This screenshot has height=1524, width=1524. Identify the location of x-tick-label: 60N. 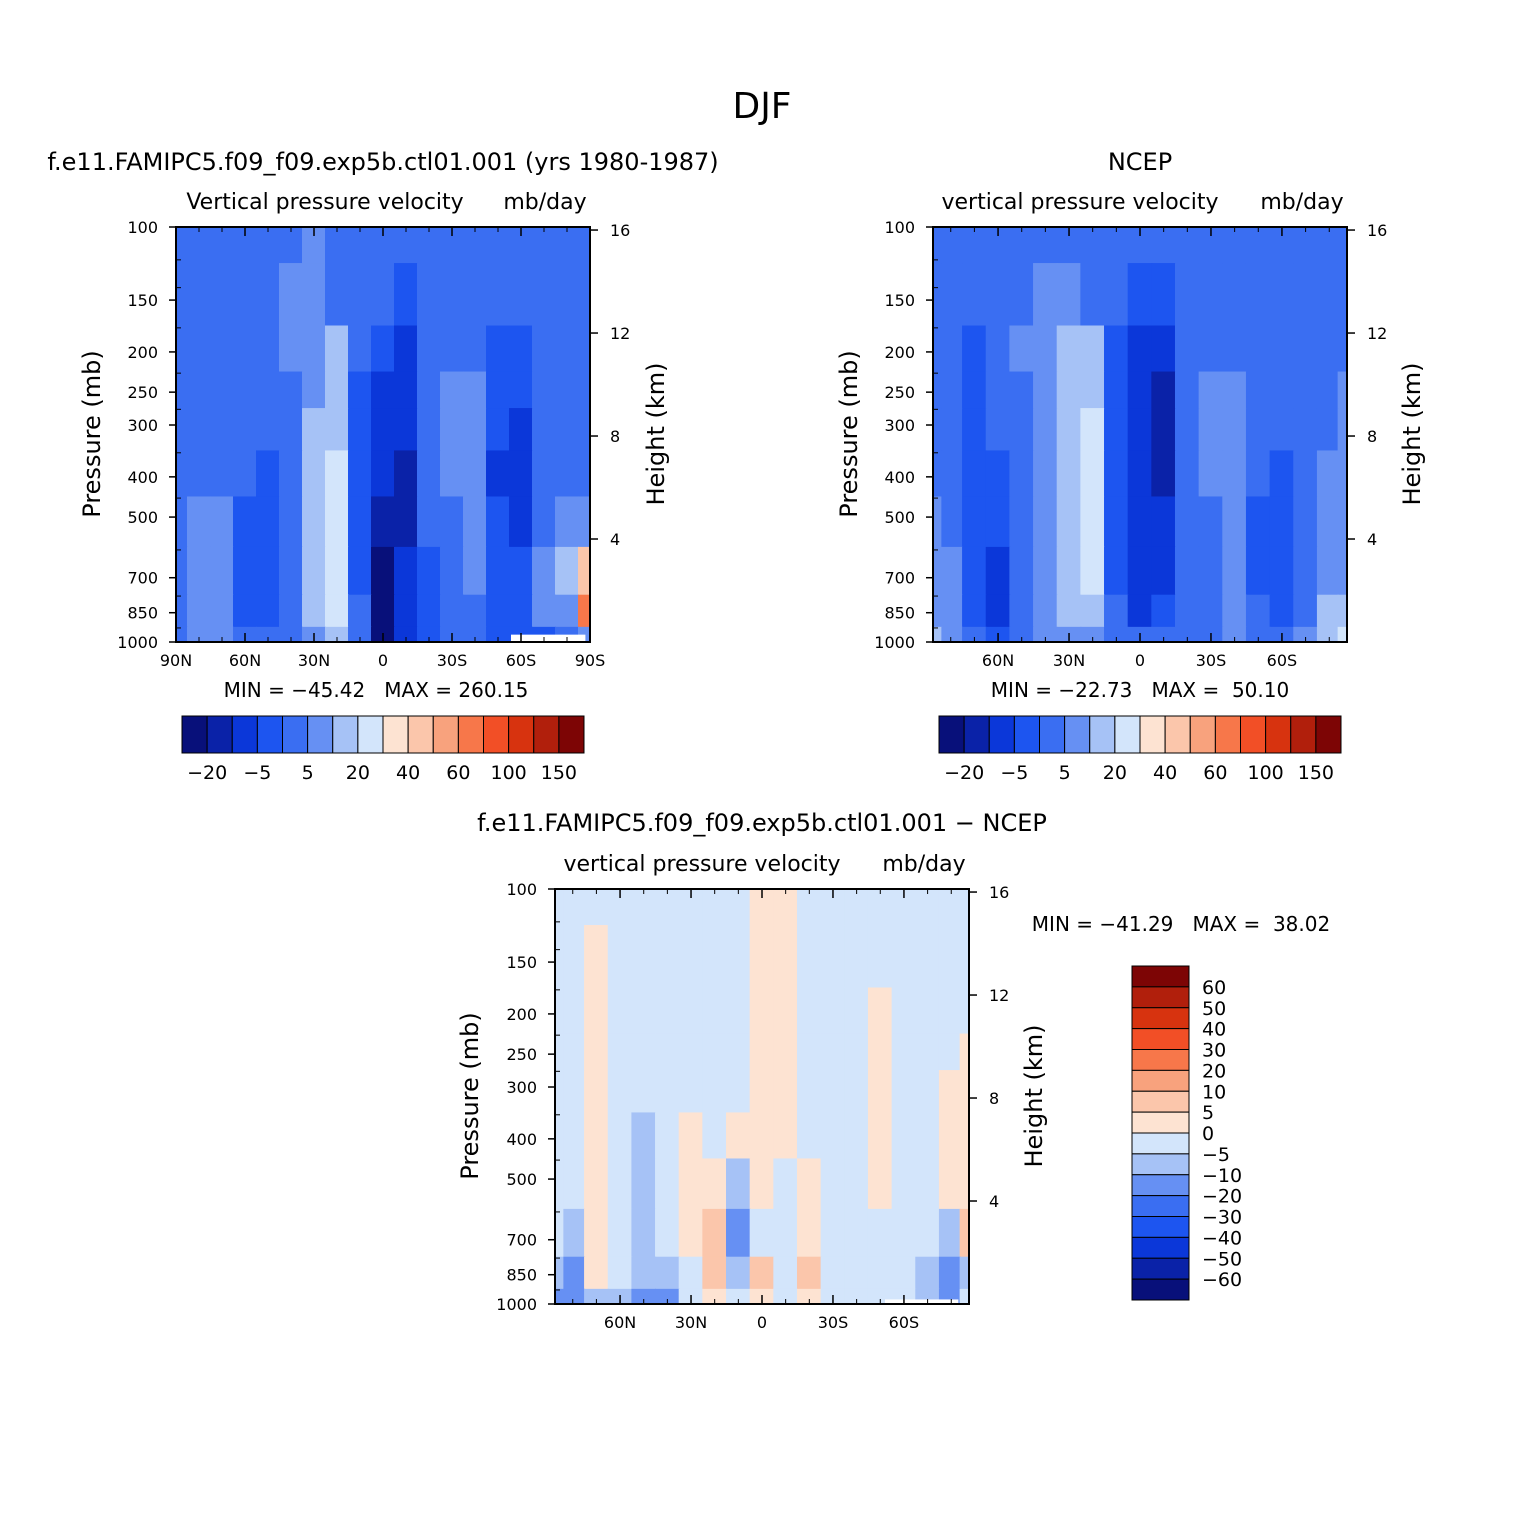
(620, 1322).